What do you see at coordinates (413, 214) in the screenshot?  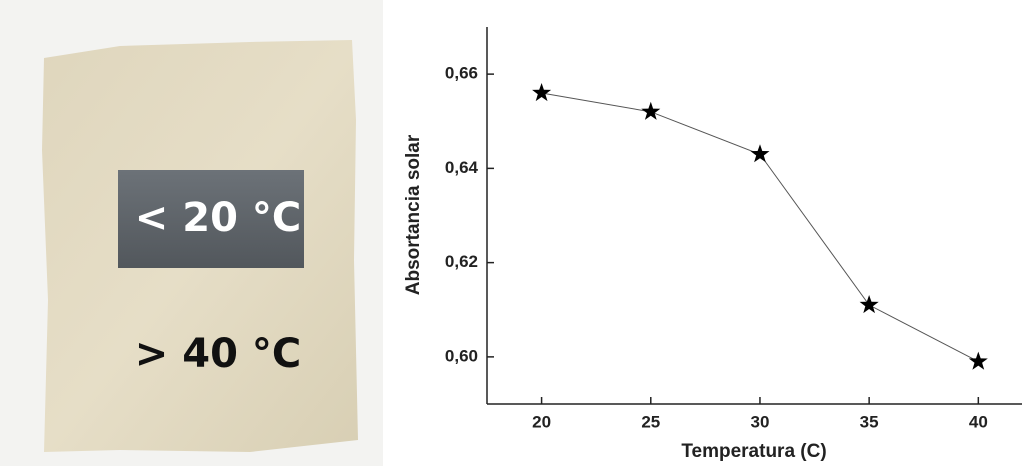 I see `y-axis-label: Absortancia solar` at bounding box center [413, 214].